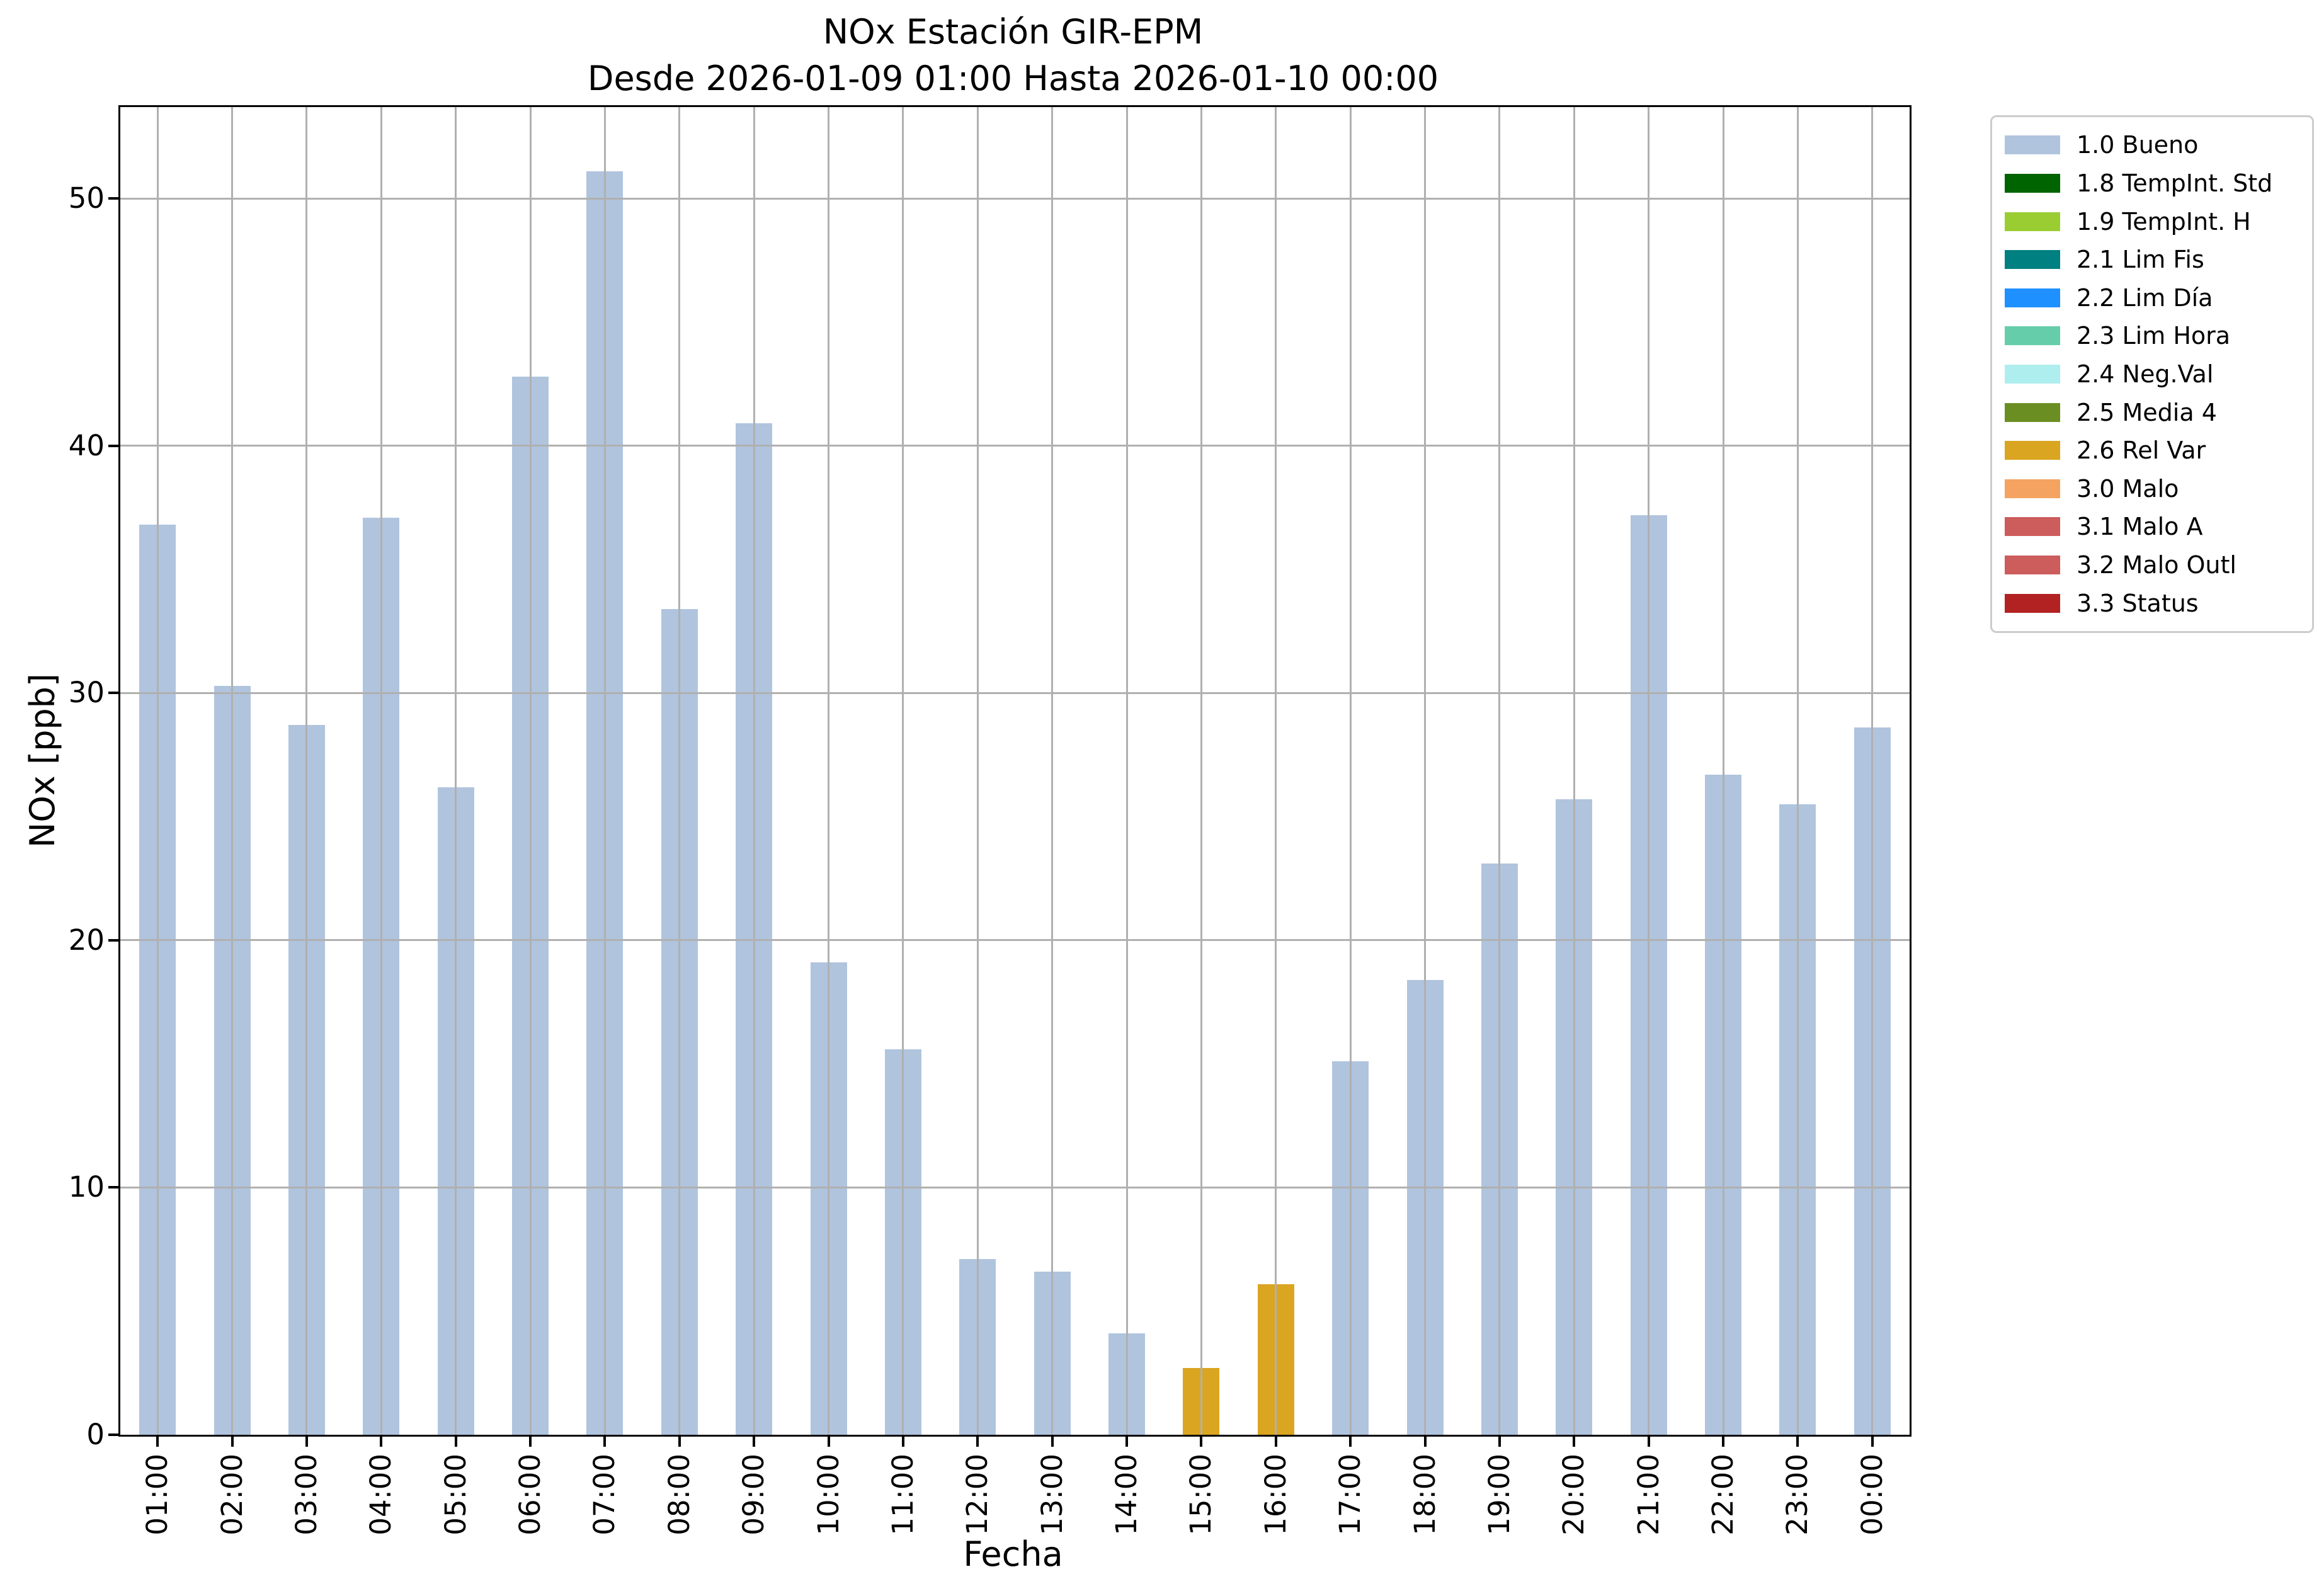  I want to click on legend-item-2.5: 2.5 Media 4, so click(2152, 412).